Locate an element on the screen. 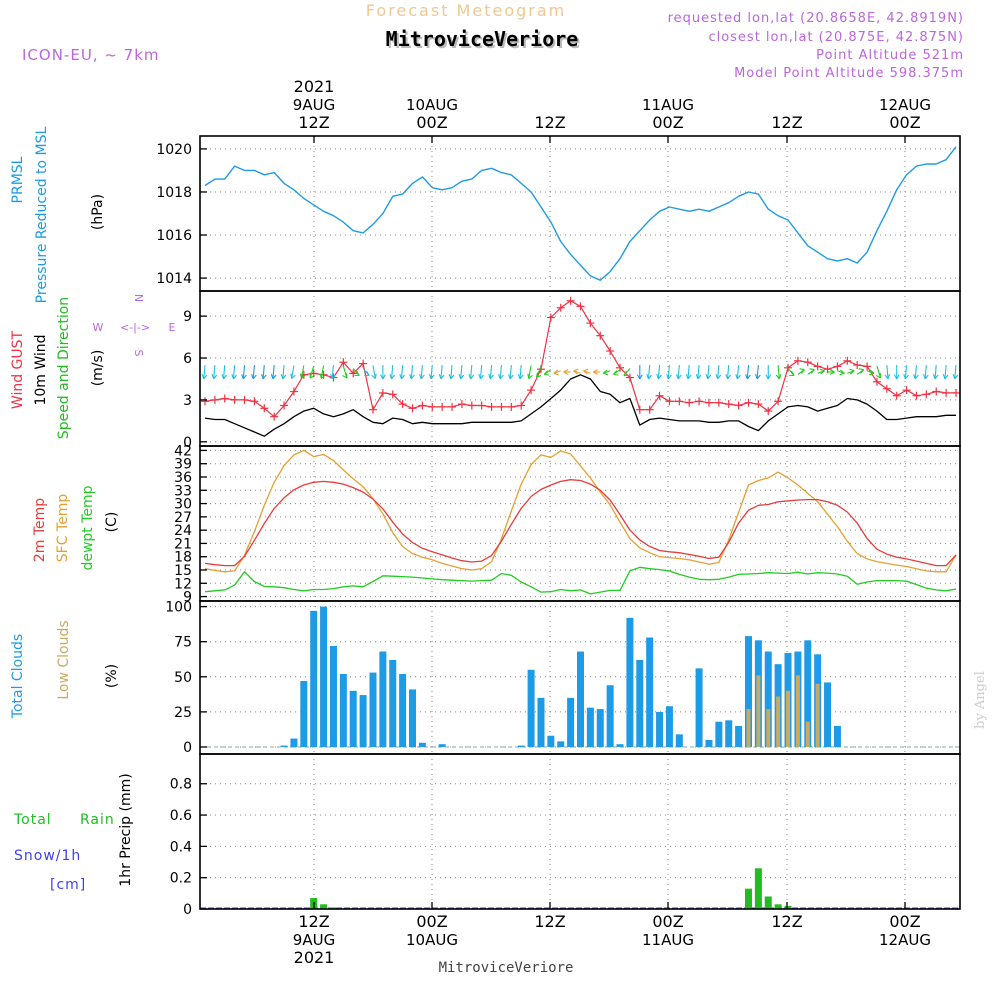 The image size is (1000, 1004). product-title: Forecast Meteogram is located at coordinates (466, 10).